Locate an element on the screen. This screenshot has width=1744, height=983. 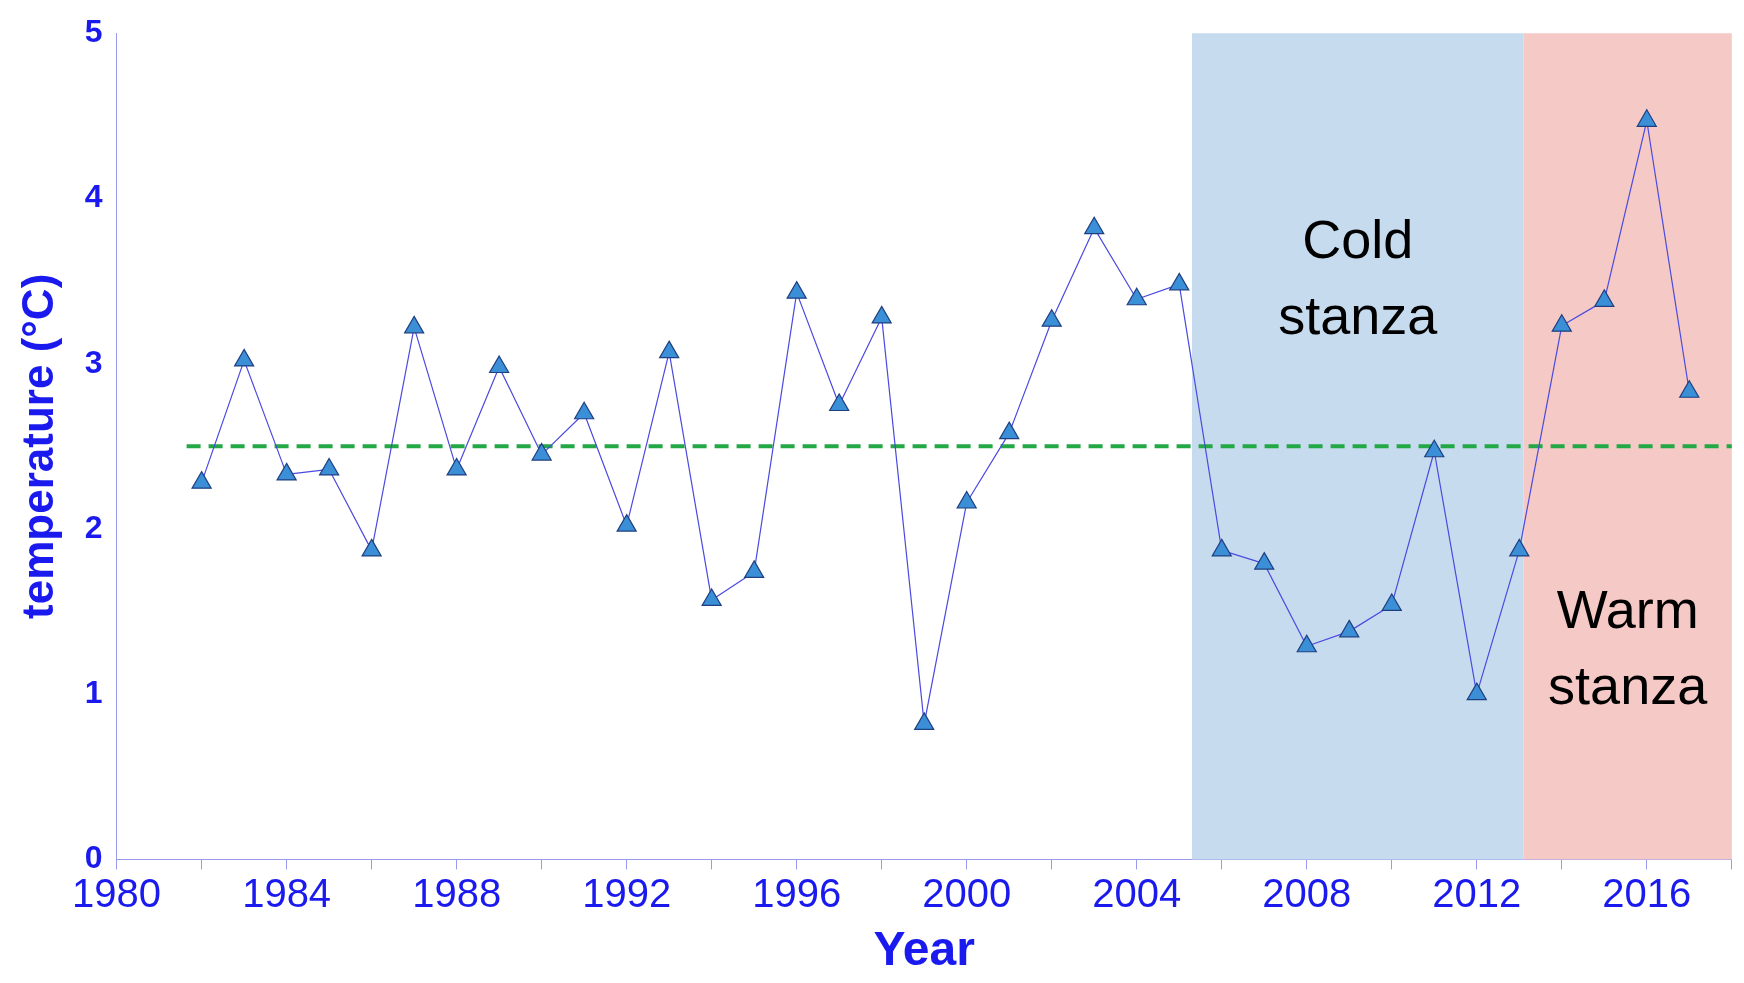
x-tick-label: 2016 is located at coordinates (1647, 893).